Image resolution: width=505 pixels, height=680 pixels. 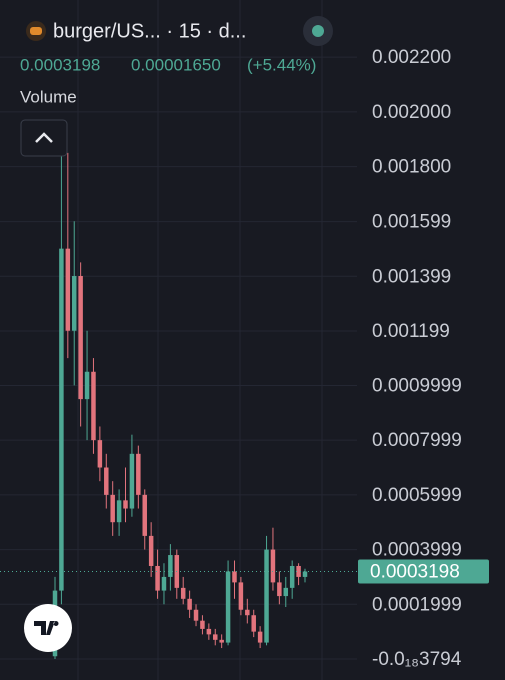 I want to click on y-tick-label: 0.001399, so click(x=411, y=276).